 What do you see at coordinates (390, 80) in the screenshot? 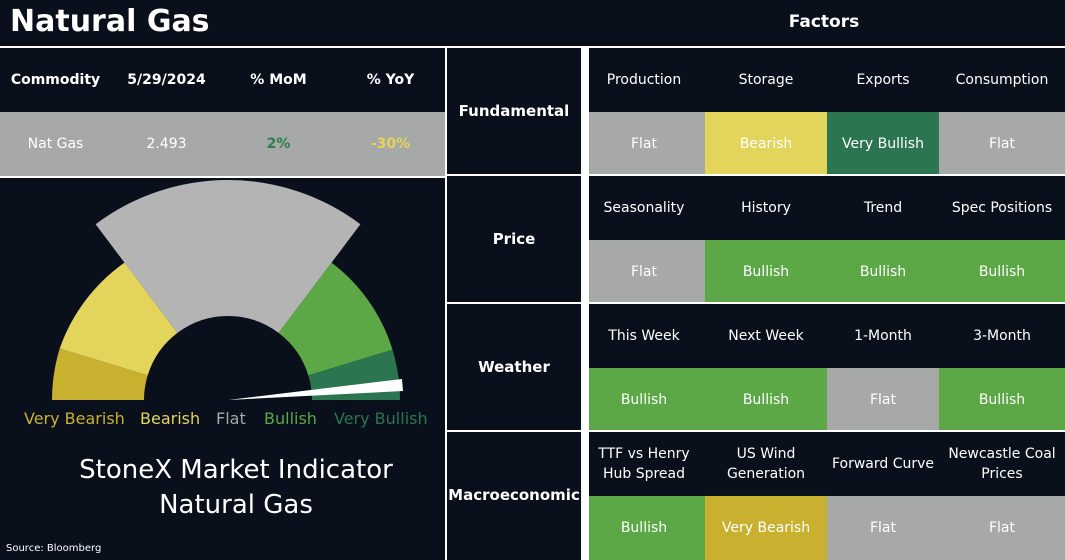
I see `table-header: % YoY` at bounding box center [390, 80].